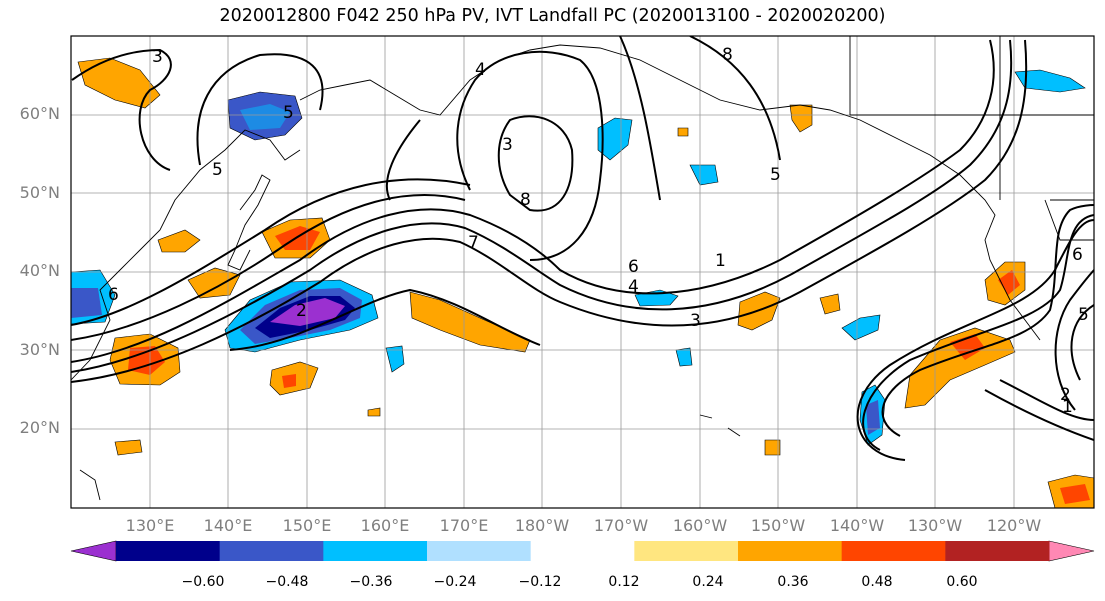  Describe the element at coordinates (473, 243) in the screenshot. I see `contour-label: 7` at that location.